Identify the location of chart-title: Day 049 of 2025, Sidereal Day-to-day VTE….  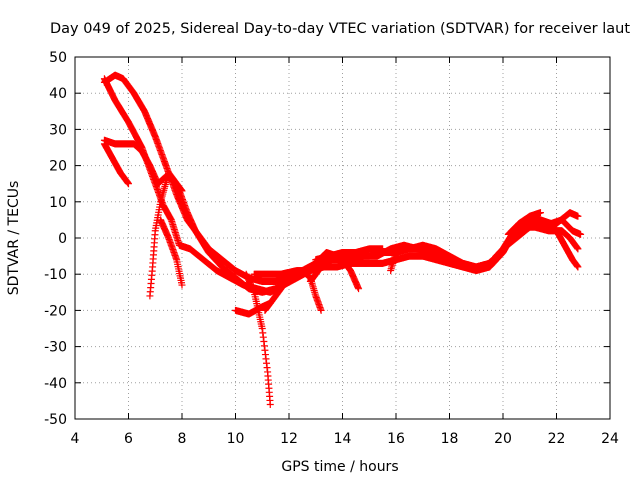
(340, 29).